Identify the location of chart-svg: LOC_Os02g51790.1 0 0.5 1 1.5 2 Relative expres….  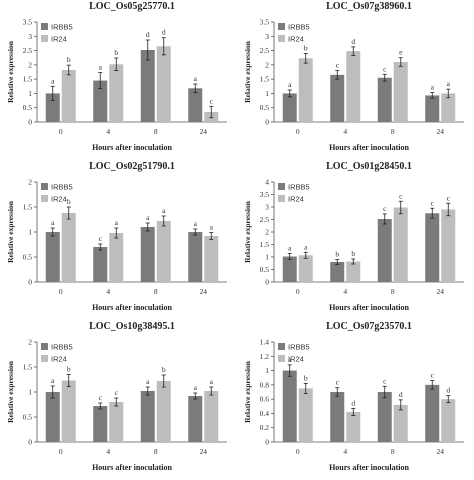
(116, 236).